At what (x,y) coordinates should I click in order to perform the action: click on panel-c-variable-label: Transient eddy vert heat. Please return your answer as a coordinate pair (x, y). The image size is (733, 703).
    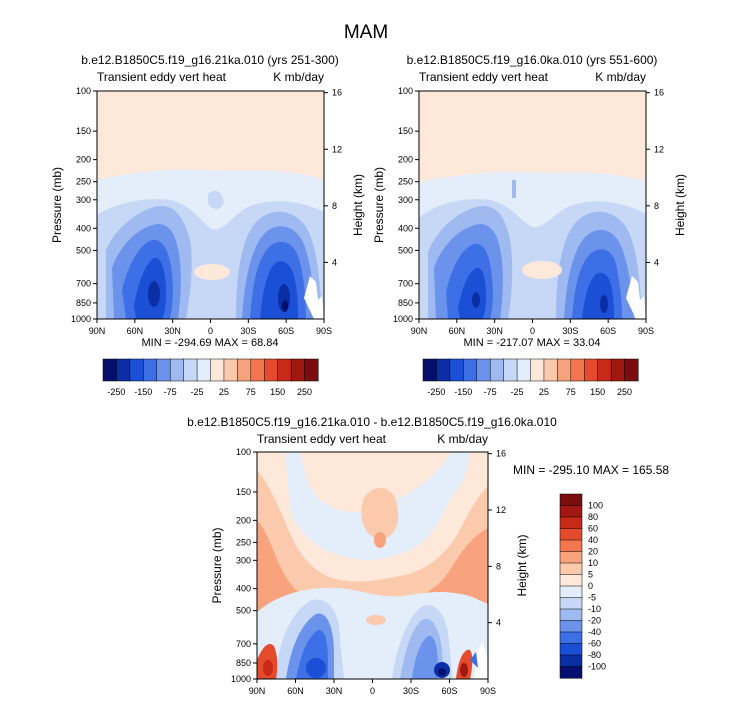
    Looking at the image, I should click on (322, 439).